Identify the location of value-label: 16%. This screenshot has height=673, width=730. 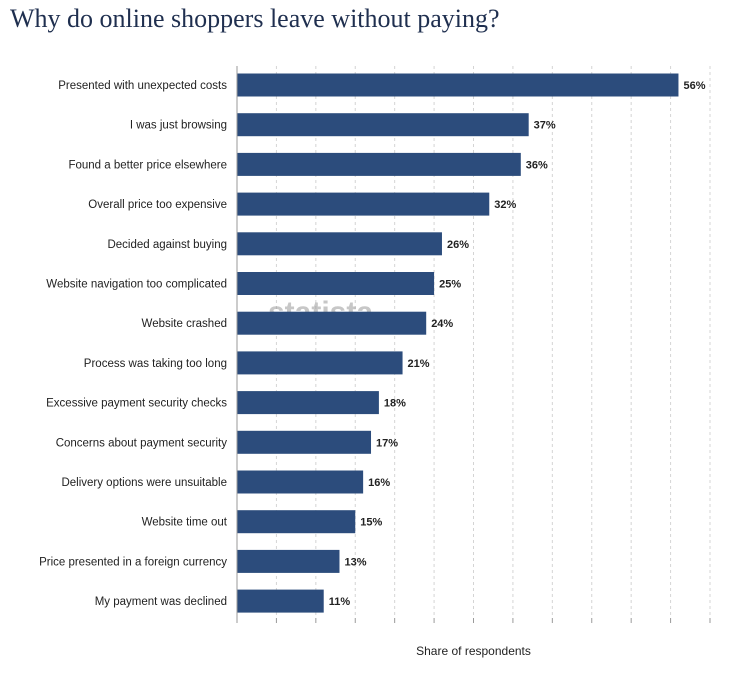
(379, 483).